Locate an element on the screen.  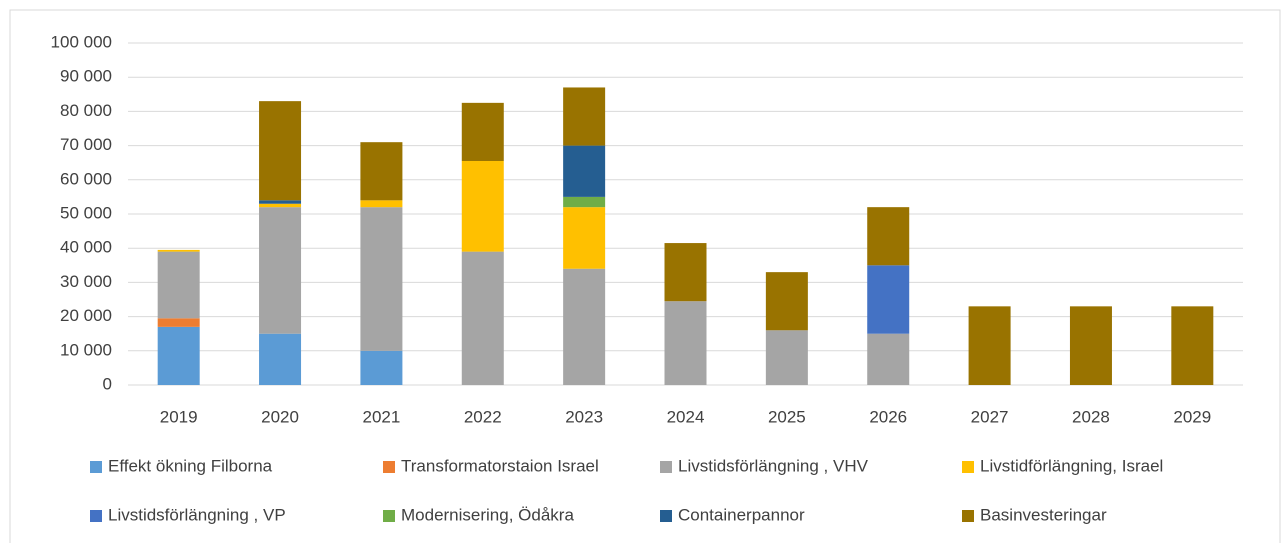
y-tick-label: 60 000 is located at coordinates (86, 178).